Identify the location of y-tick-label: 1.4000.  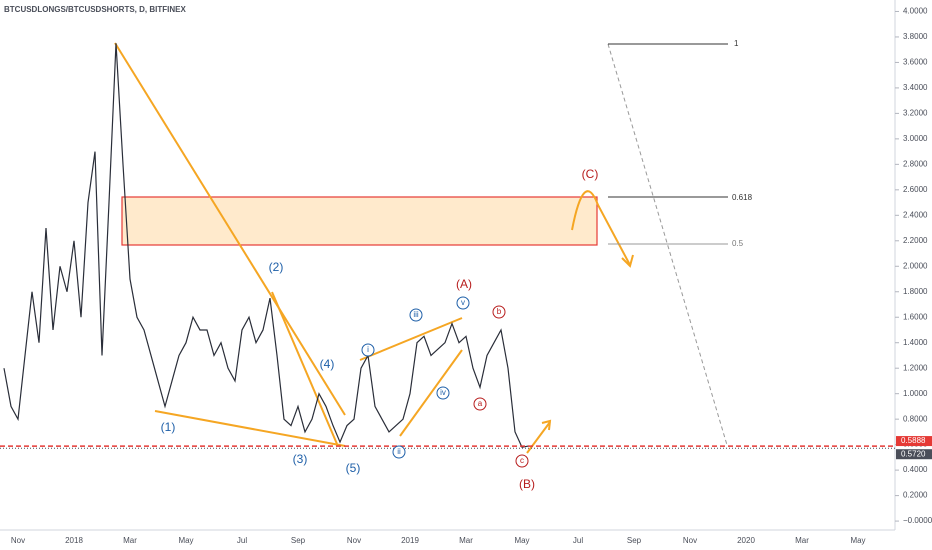
(915, 342).